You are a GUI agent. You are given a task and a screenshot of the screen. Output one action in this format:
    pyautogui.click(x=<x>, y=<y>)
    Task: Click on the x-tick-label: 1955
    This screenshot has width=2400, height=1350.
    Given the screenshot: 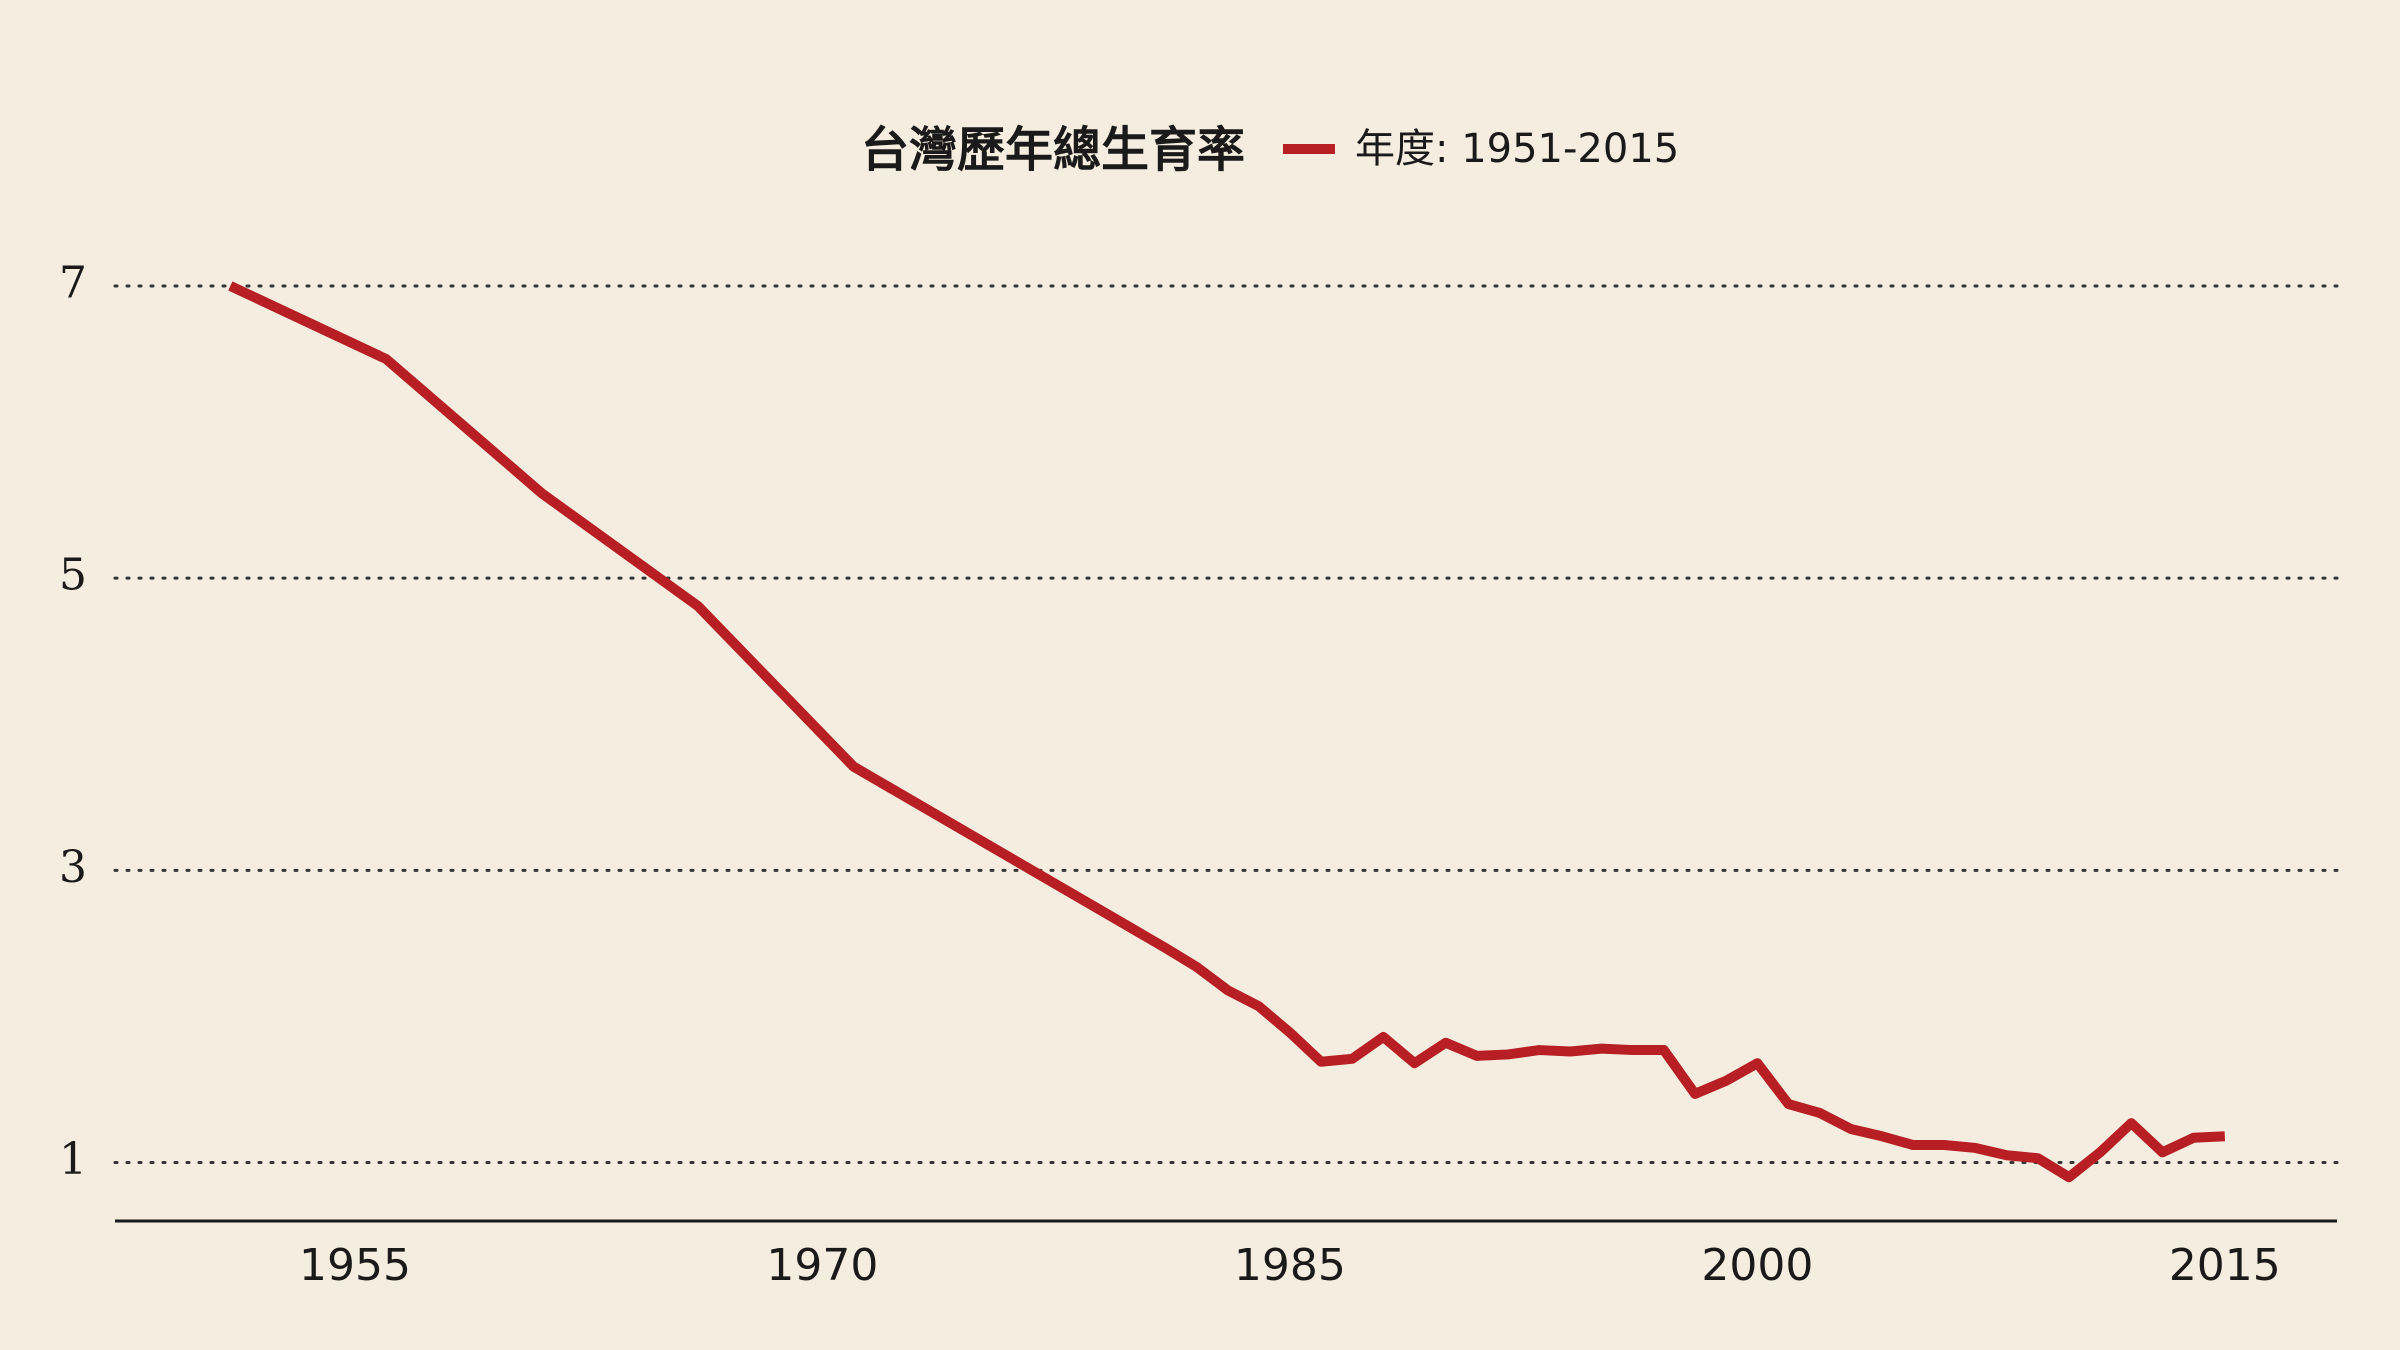 What is the action you would take?
    pyautogui.click(x=355, y=1265)
    